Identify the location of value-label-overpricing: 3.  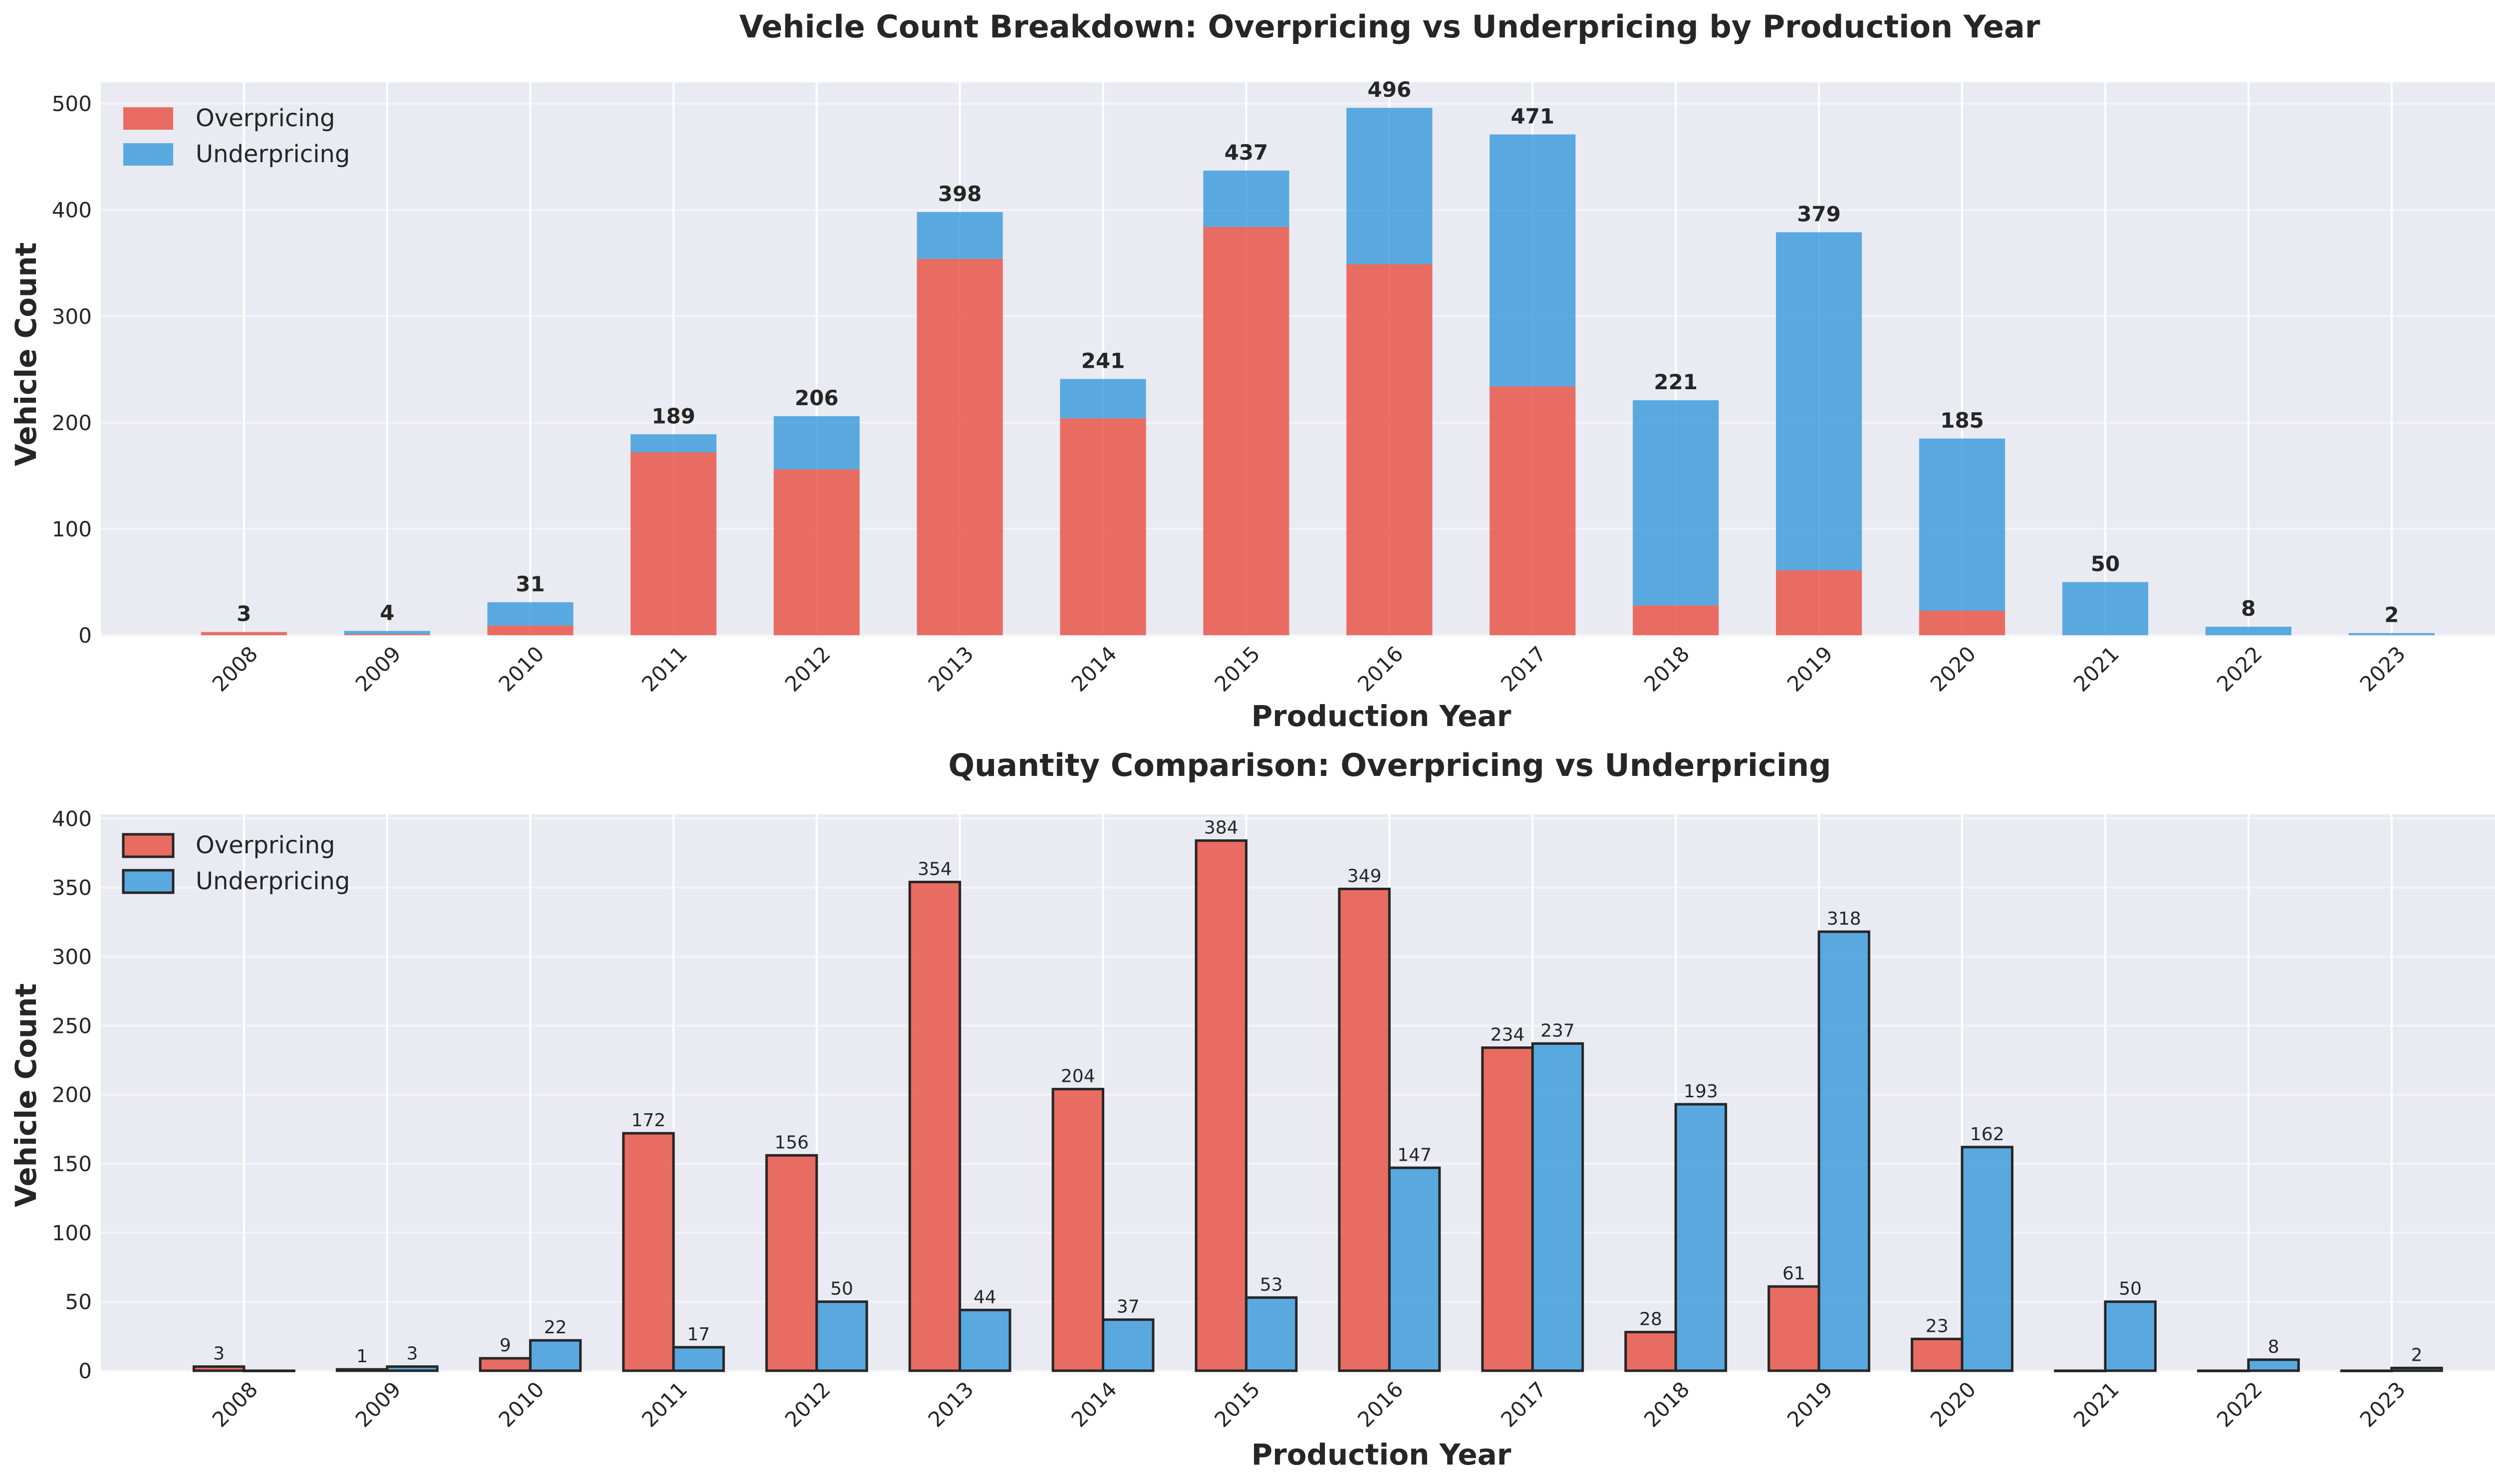
(219, 1354).